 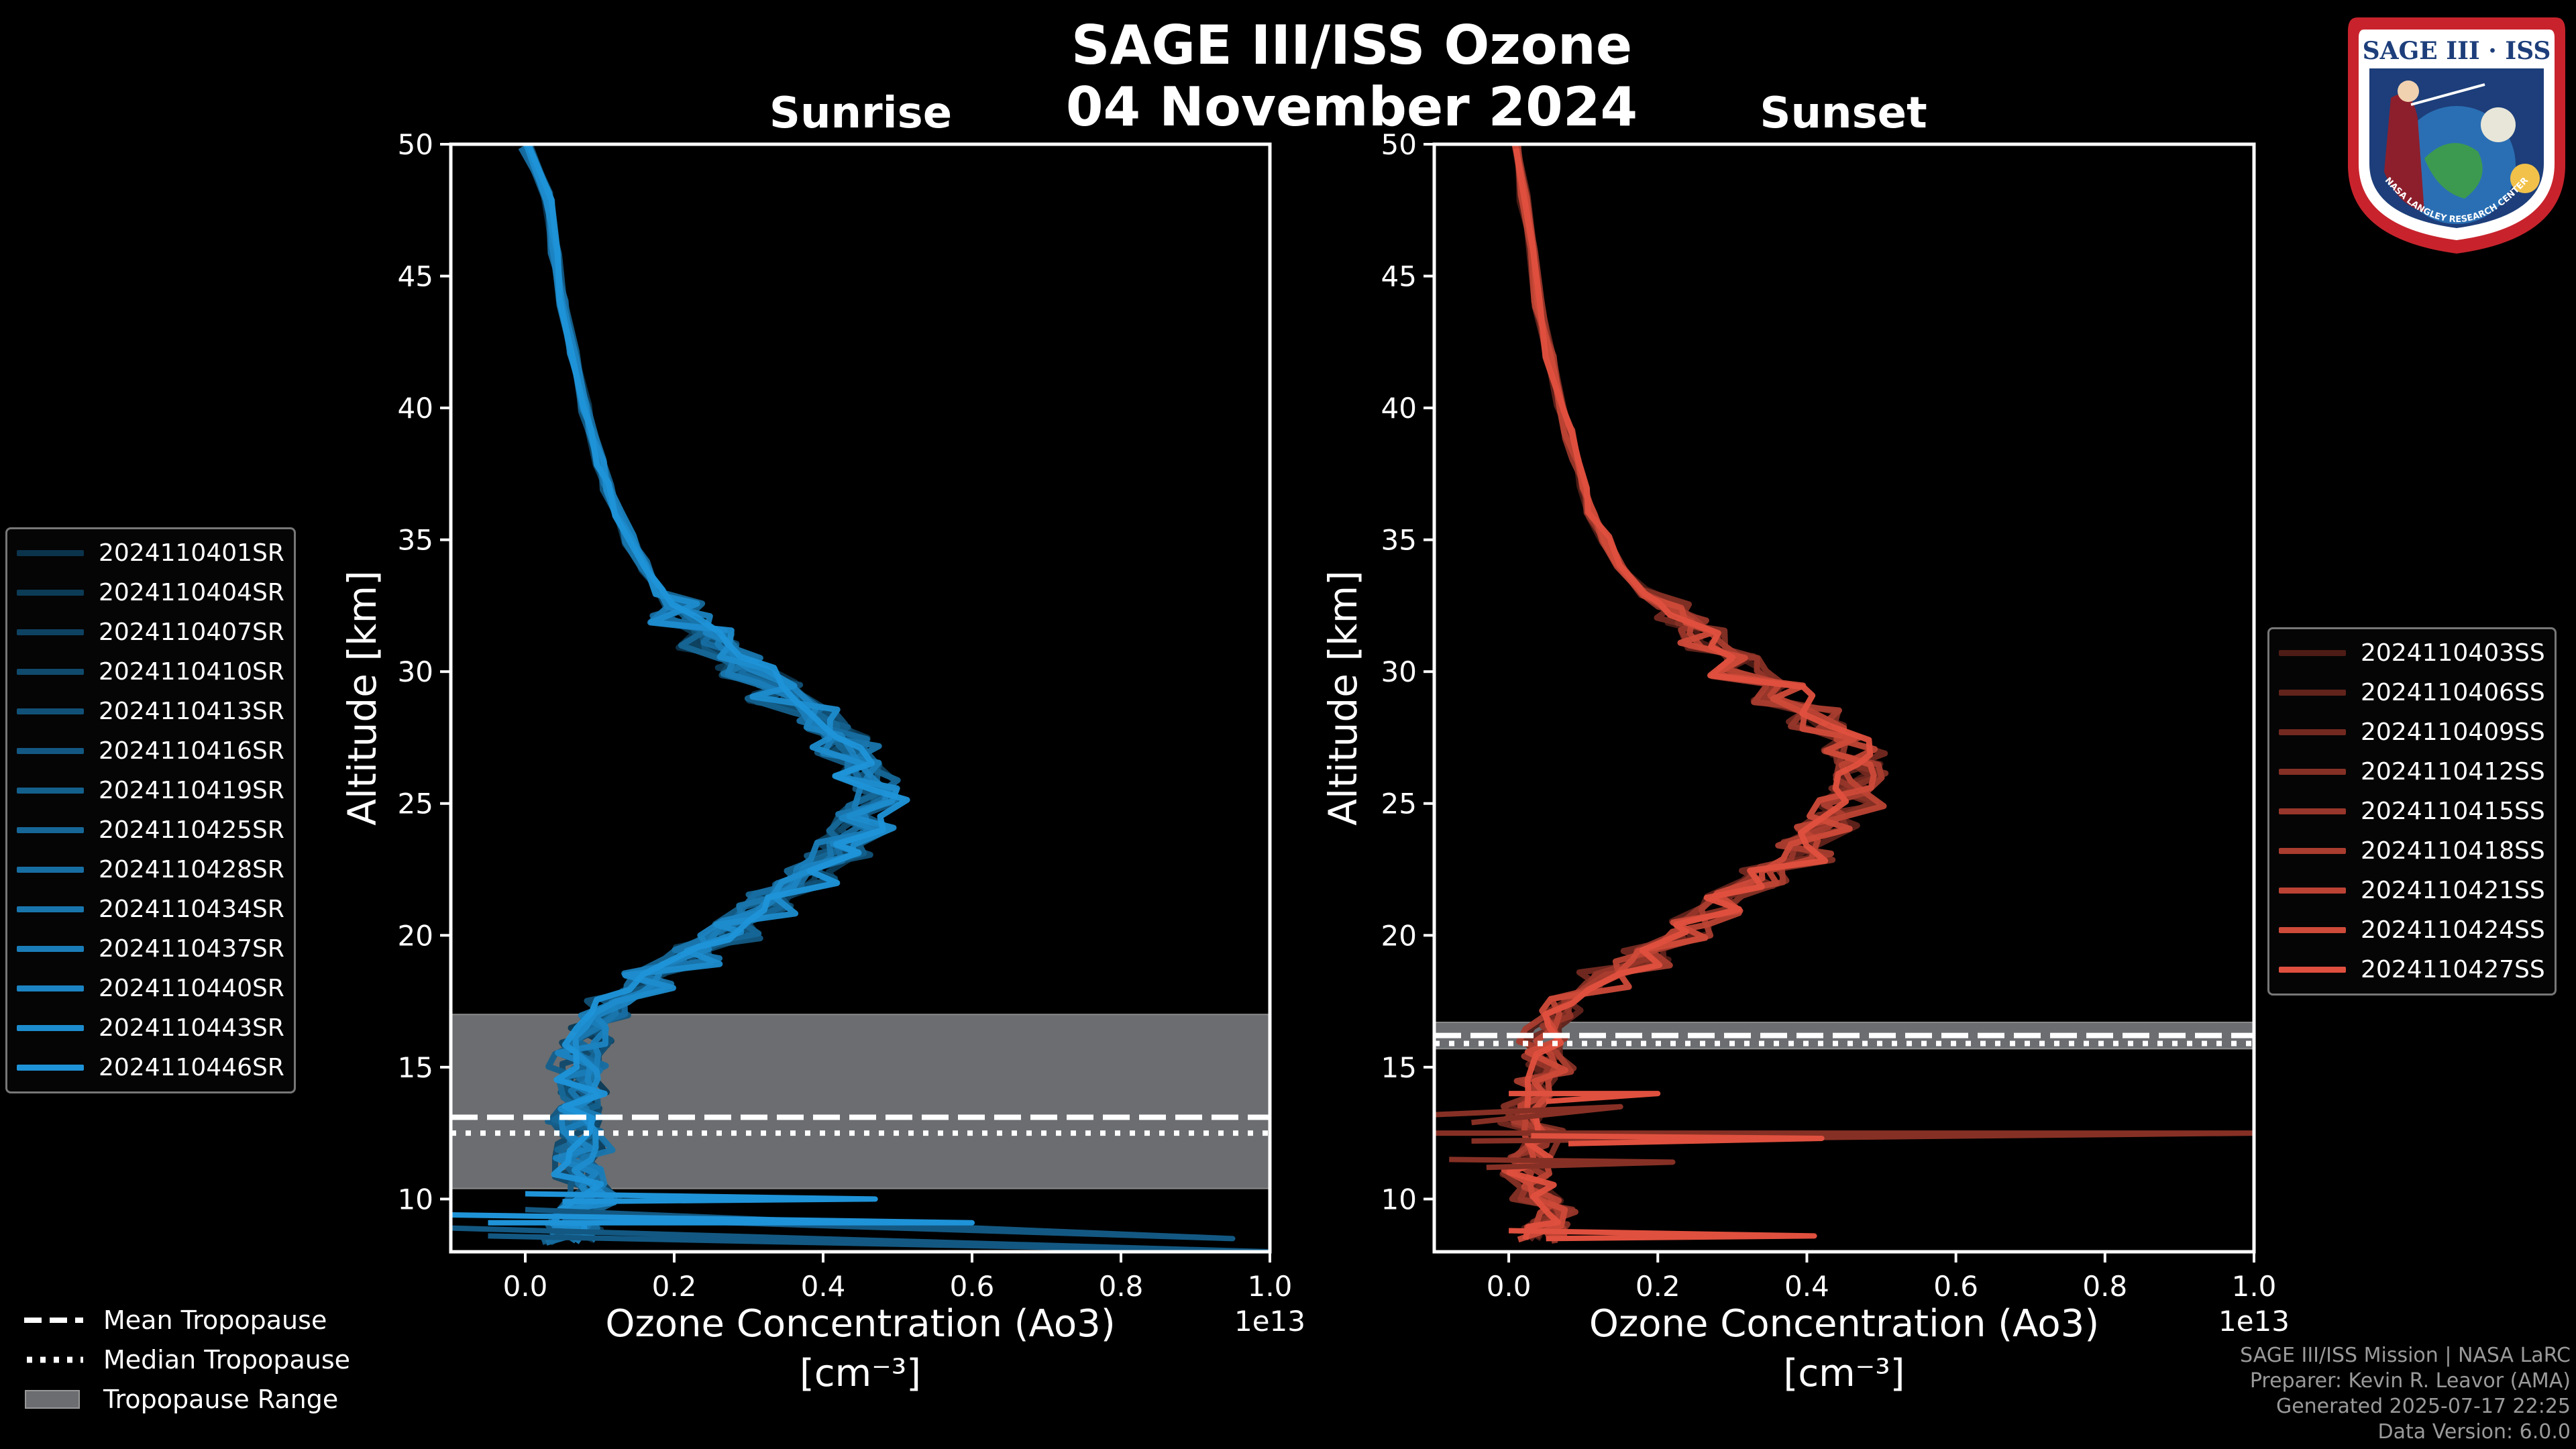 What do you see at coordinates (2405, 1355) in the screenshot?
I see `footer-mission: SAGE III/ISS Mission | NASA LaRC` at bounding box center [2405, 1355].